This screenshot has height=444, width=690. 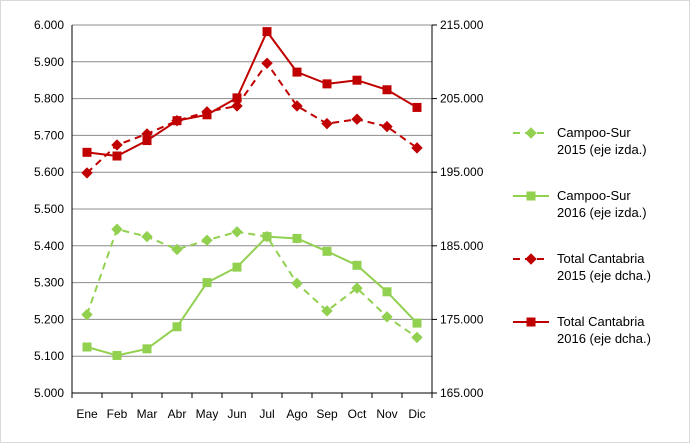 I want to click on legend-entry: Total Cantabria 2016 (eje dcha.), so click(x=582, y=330).